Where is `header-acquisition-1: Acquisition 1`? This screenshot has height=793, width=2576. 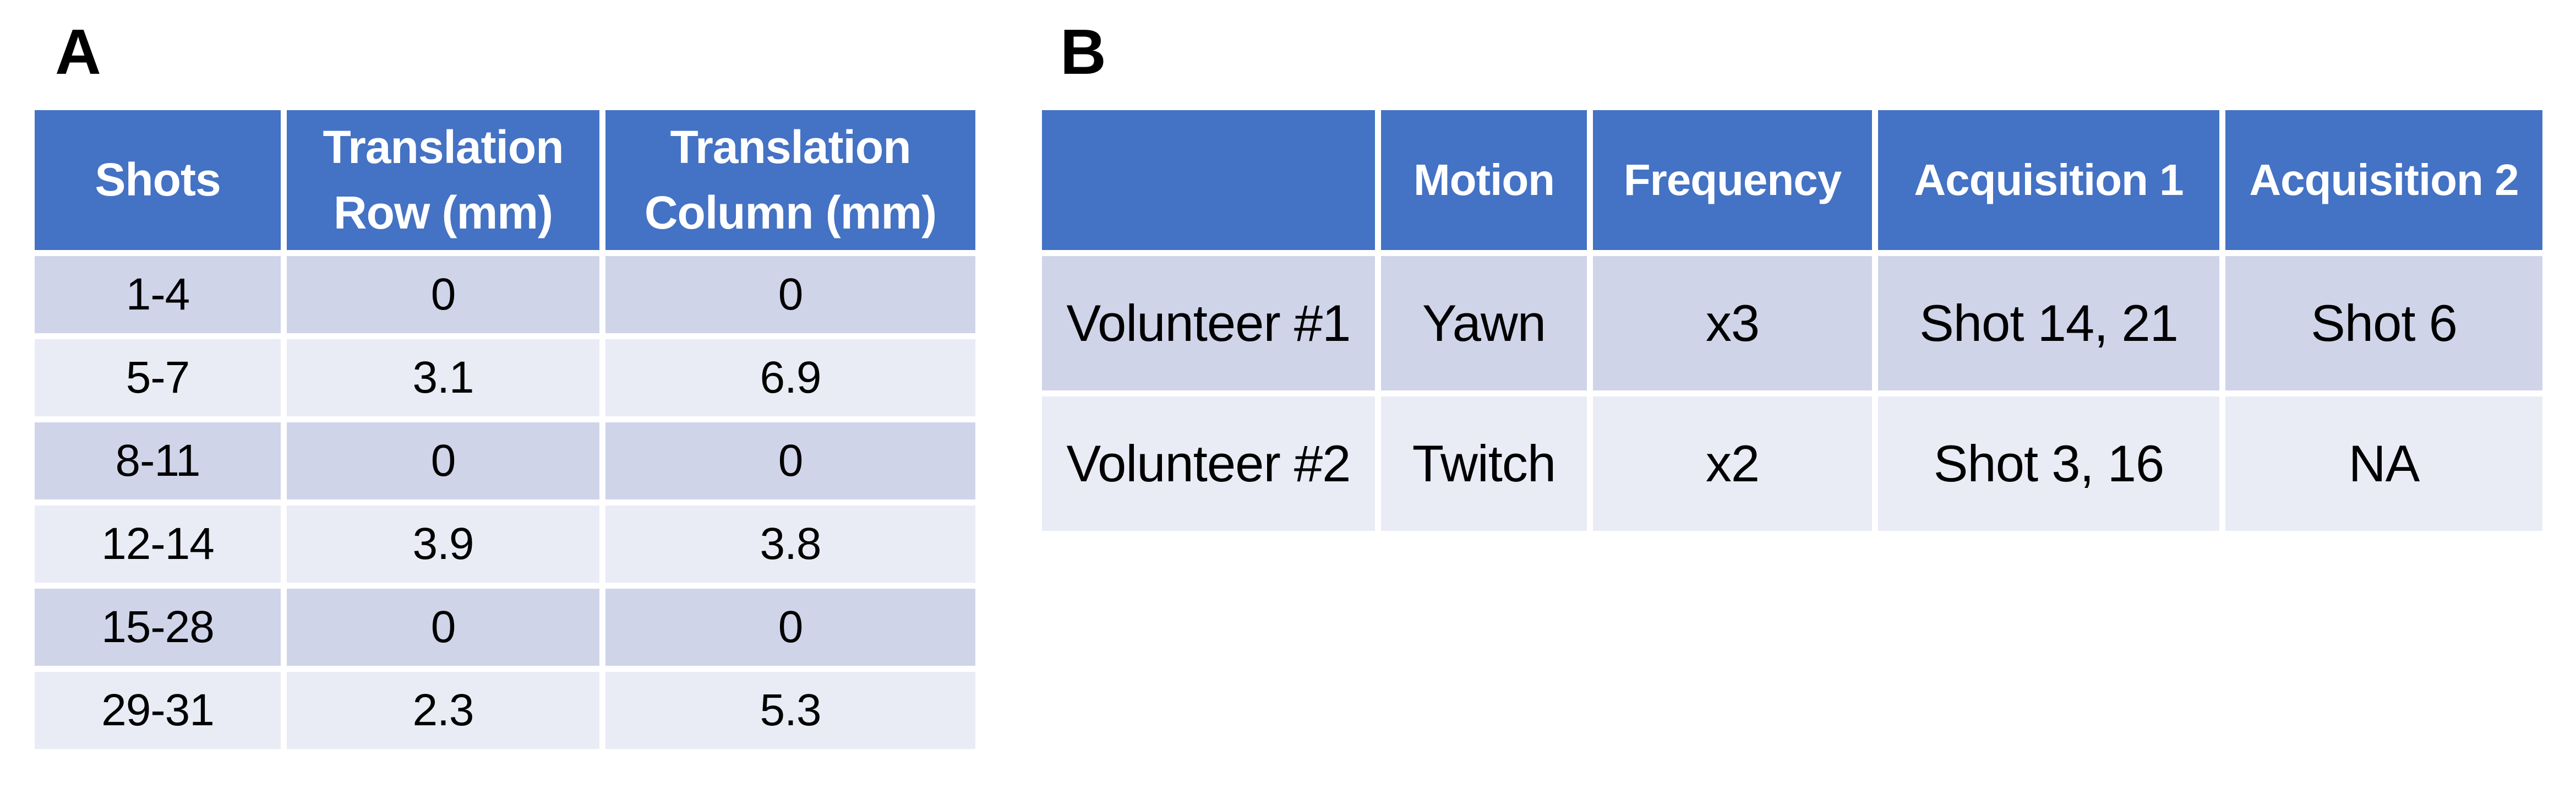
header-acquisition-1: Acquisition 1 is located at coordinates (2049, 180).